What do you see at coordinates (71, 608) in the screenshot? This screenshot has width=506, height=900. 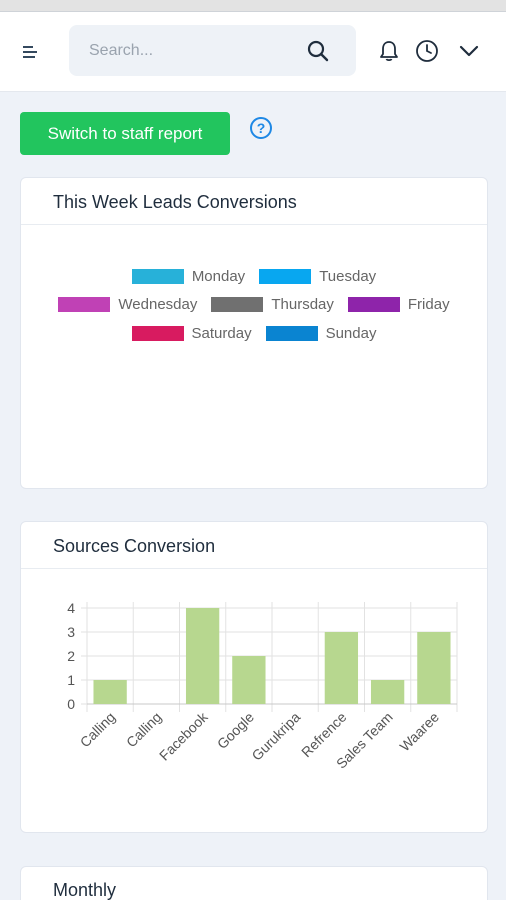 I see `y-tick-label: 4` at bounding box center [71, 608].